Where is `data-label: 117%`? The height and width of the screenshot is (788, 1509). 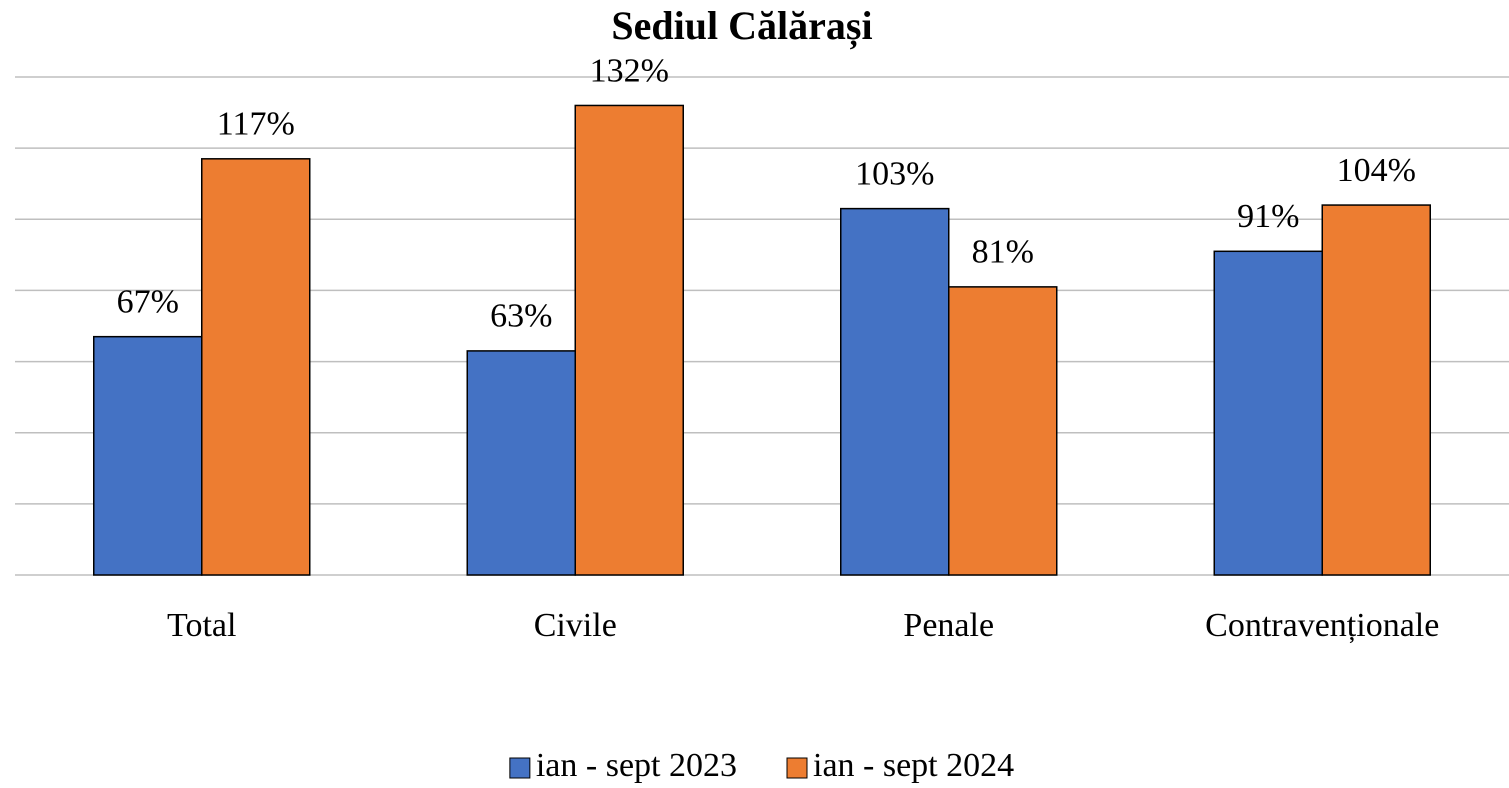 data-label: 117% is located at coordinates (256, 124).